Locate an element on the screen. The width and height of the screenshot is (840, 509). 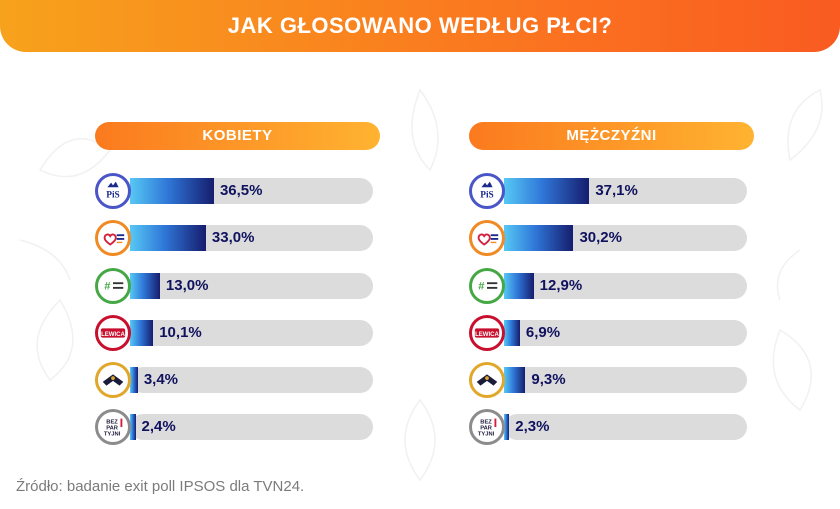
women-chart-title: KOBIETY is located at coordinates (237, 135).